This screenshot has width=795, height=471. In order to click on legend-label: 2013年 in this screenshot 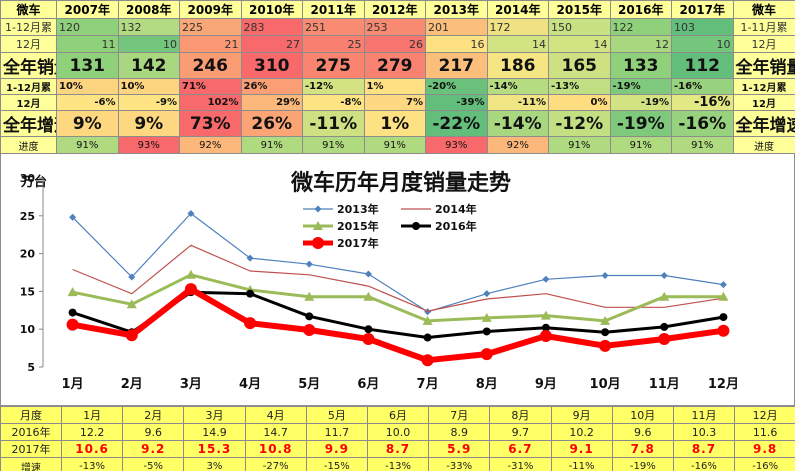, I will do `click(358, 209)`.